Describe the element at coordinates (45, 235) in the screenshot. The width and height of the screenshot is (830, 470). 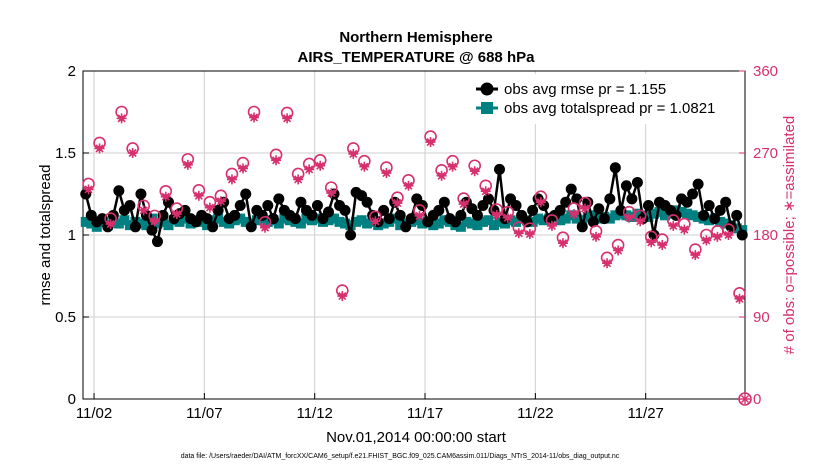
I see `left-axis-label: rmse and totalspread` at that location.